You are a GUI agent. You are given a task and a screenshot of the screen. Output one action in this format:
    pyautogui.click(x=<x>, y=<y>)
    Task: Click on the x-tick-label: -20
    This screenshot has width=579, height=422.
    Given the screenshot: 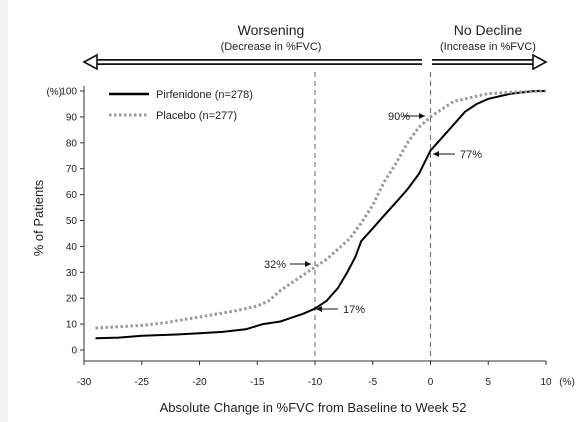 What is the action you would take?
    pyautogui.click(x=199, y=382)
    